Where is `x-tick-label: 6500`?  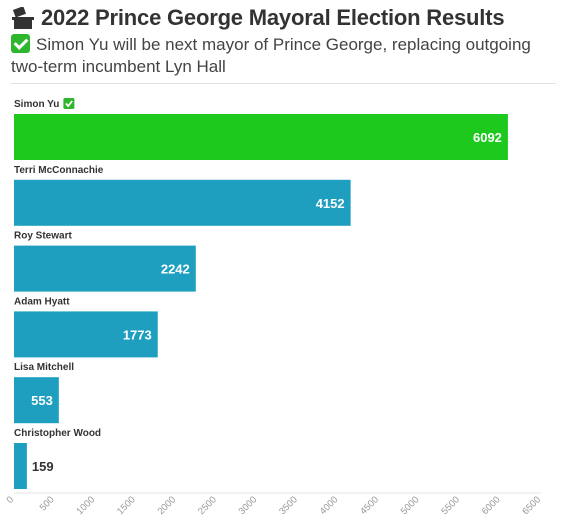
x-tick-label: 6500 is located at coordinates (531, 505).